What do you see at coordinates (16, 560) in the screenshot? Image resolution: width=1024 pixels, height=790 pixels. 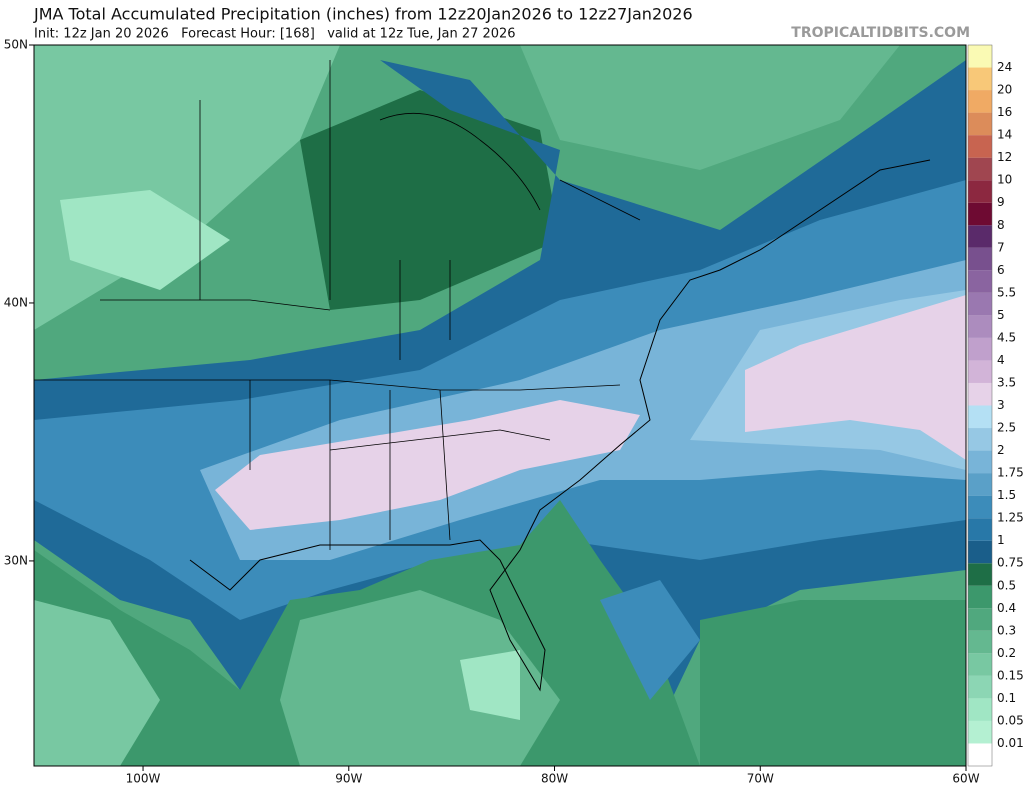 I see `y-tick-label: 30N` at bounding box center [16, 560].